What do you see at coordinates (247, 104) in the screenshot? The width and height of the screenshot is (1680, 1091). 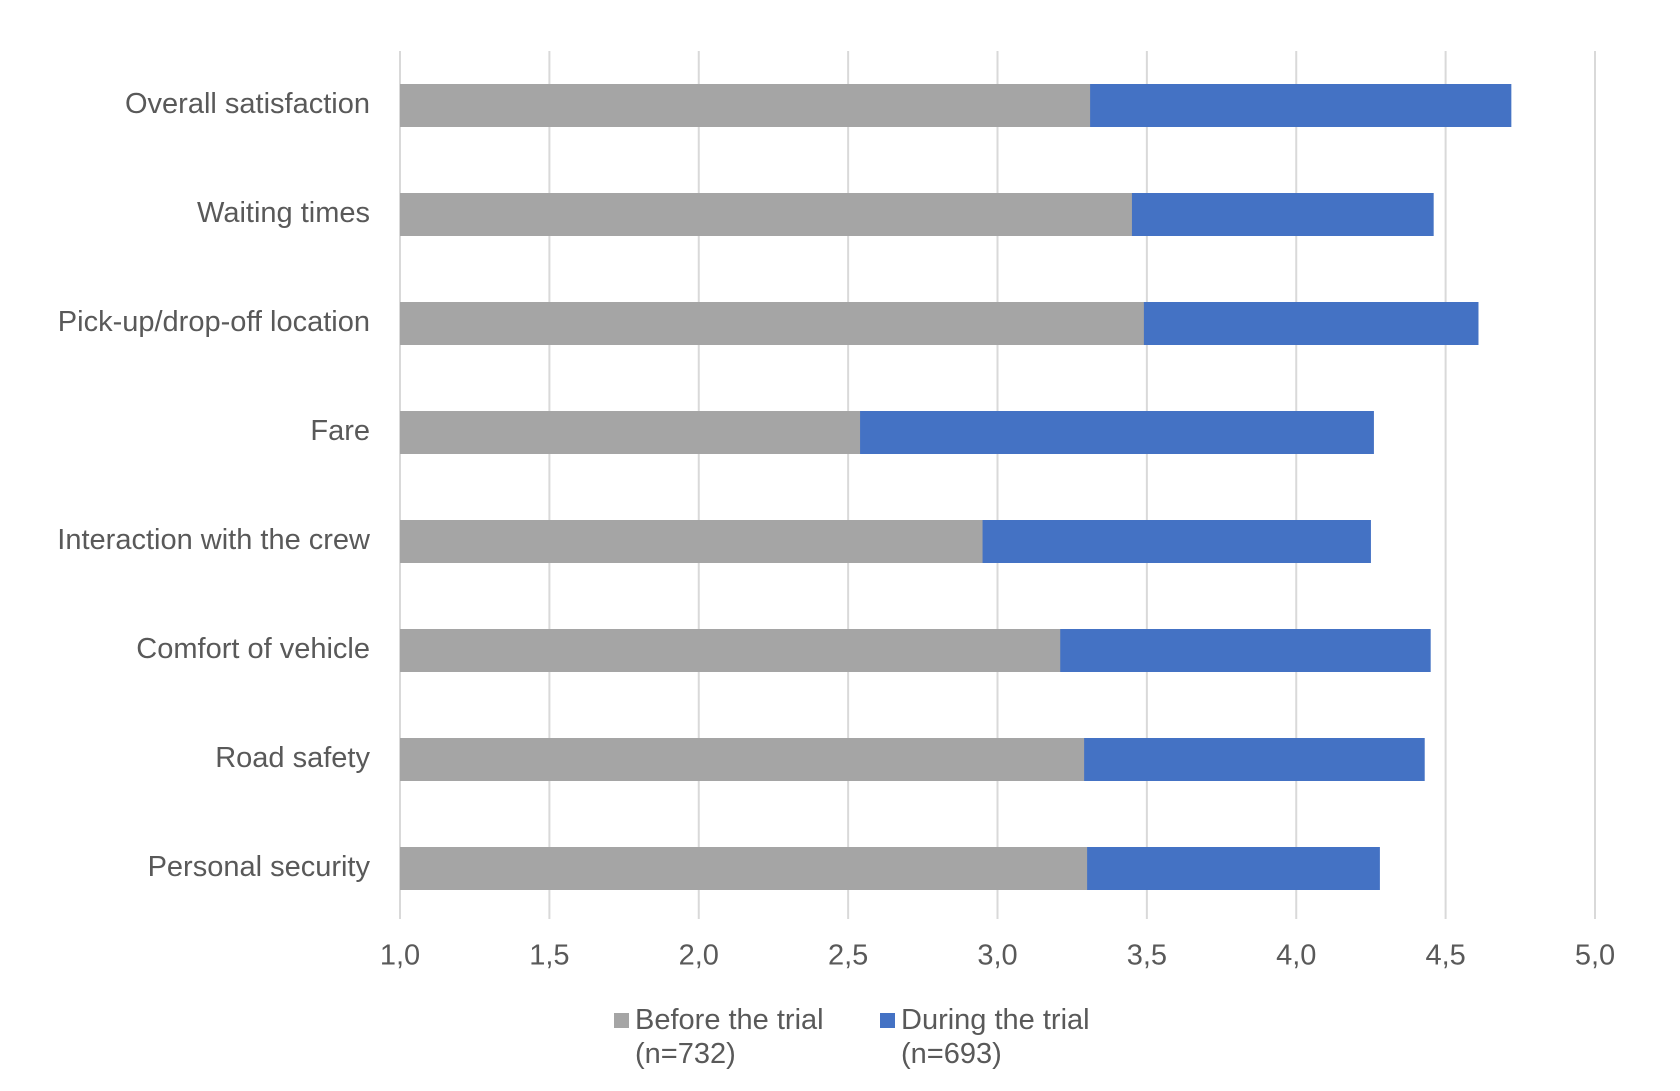 I see `y-tick-label: Overall satisfaction` at bounding box center [247, 104].